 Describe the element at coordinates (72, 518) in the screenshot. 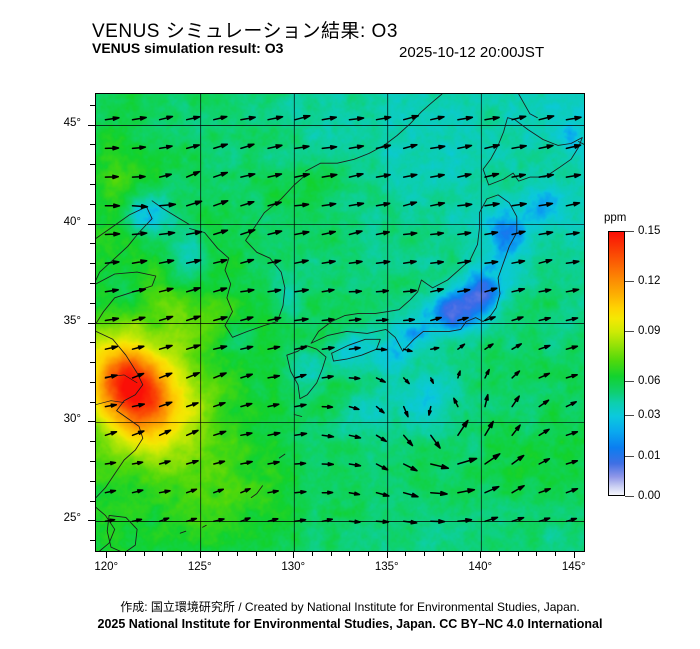

I see `y-axis-label: 25°` at that location.